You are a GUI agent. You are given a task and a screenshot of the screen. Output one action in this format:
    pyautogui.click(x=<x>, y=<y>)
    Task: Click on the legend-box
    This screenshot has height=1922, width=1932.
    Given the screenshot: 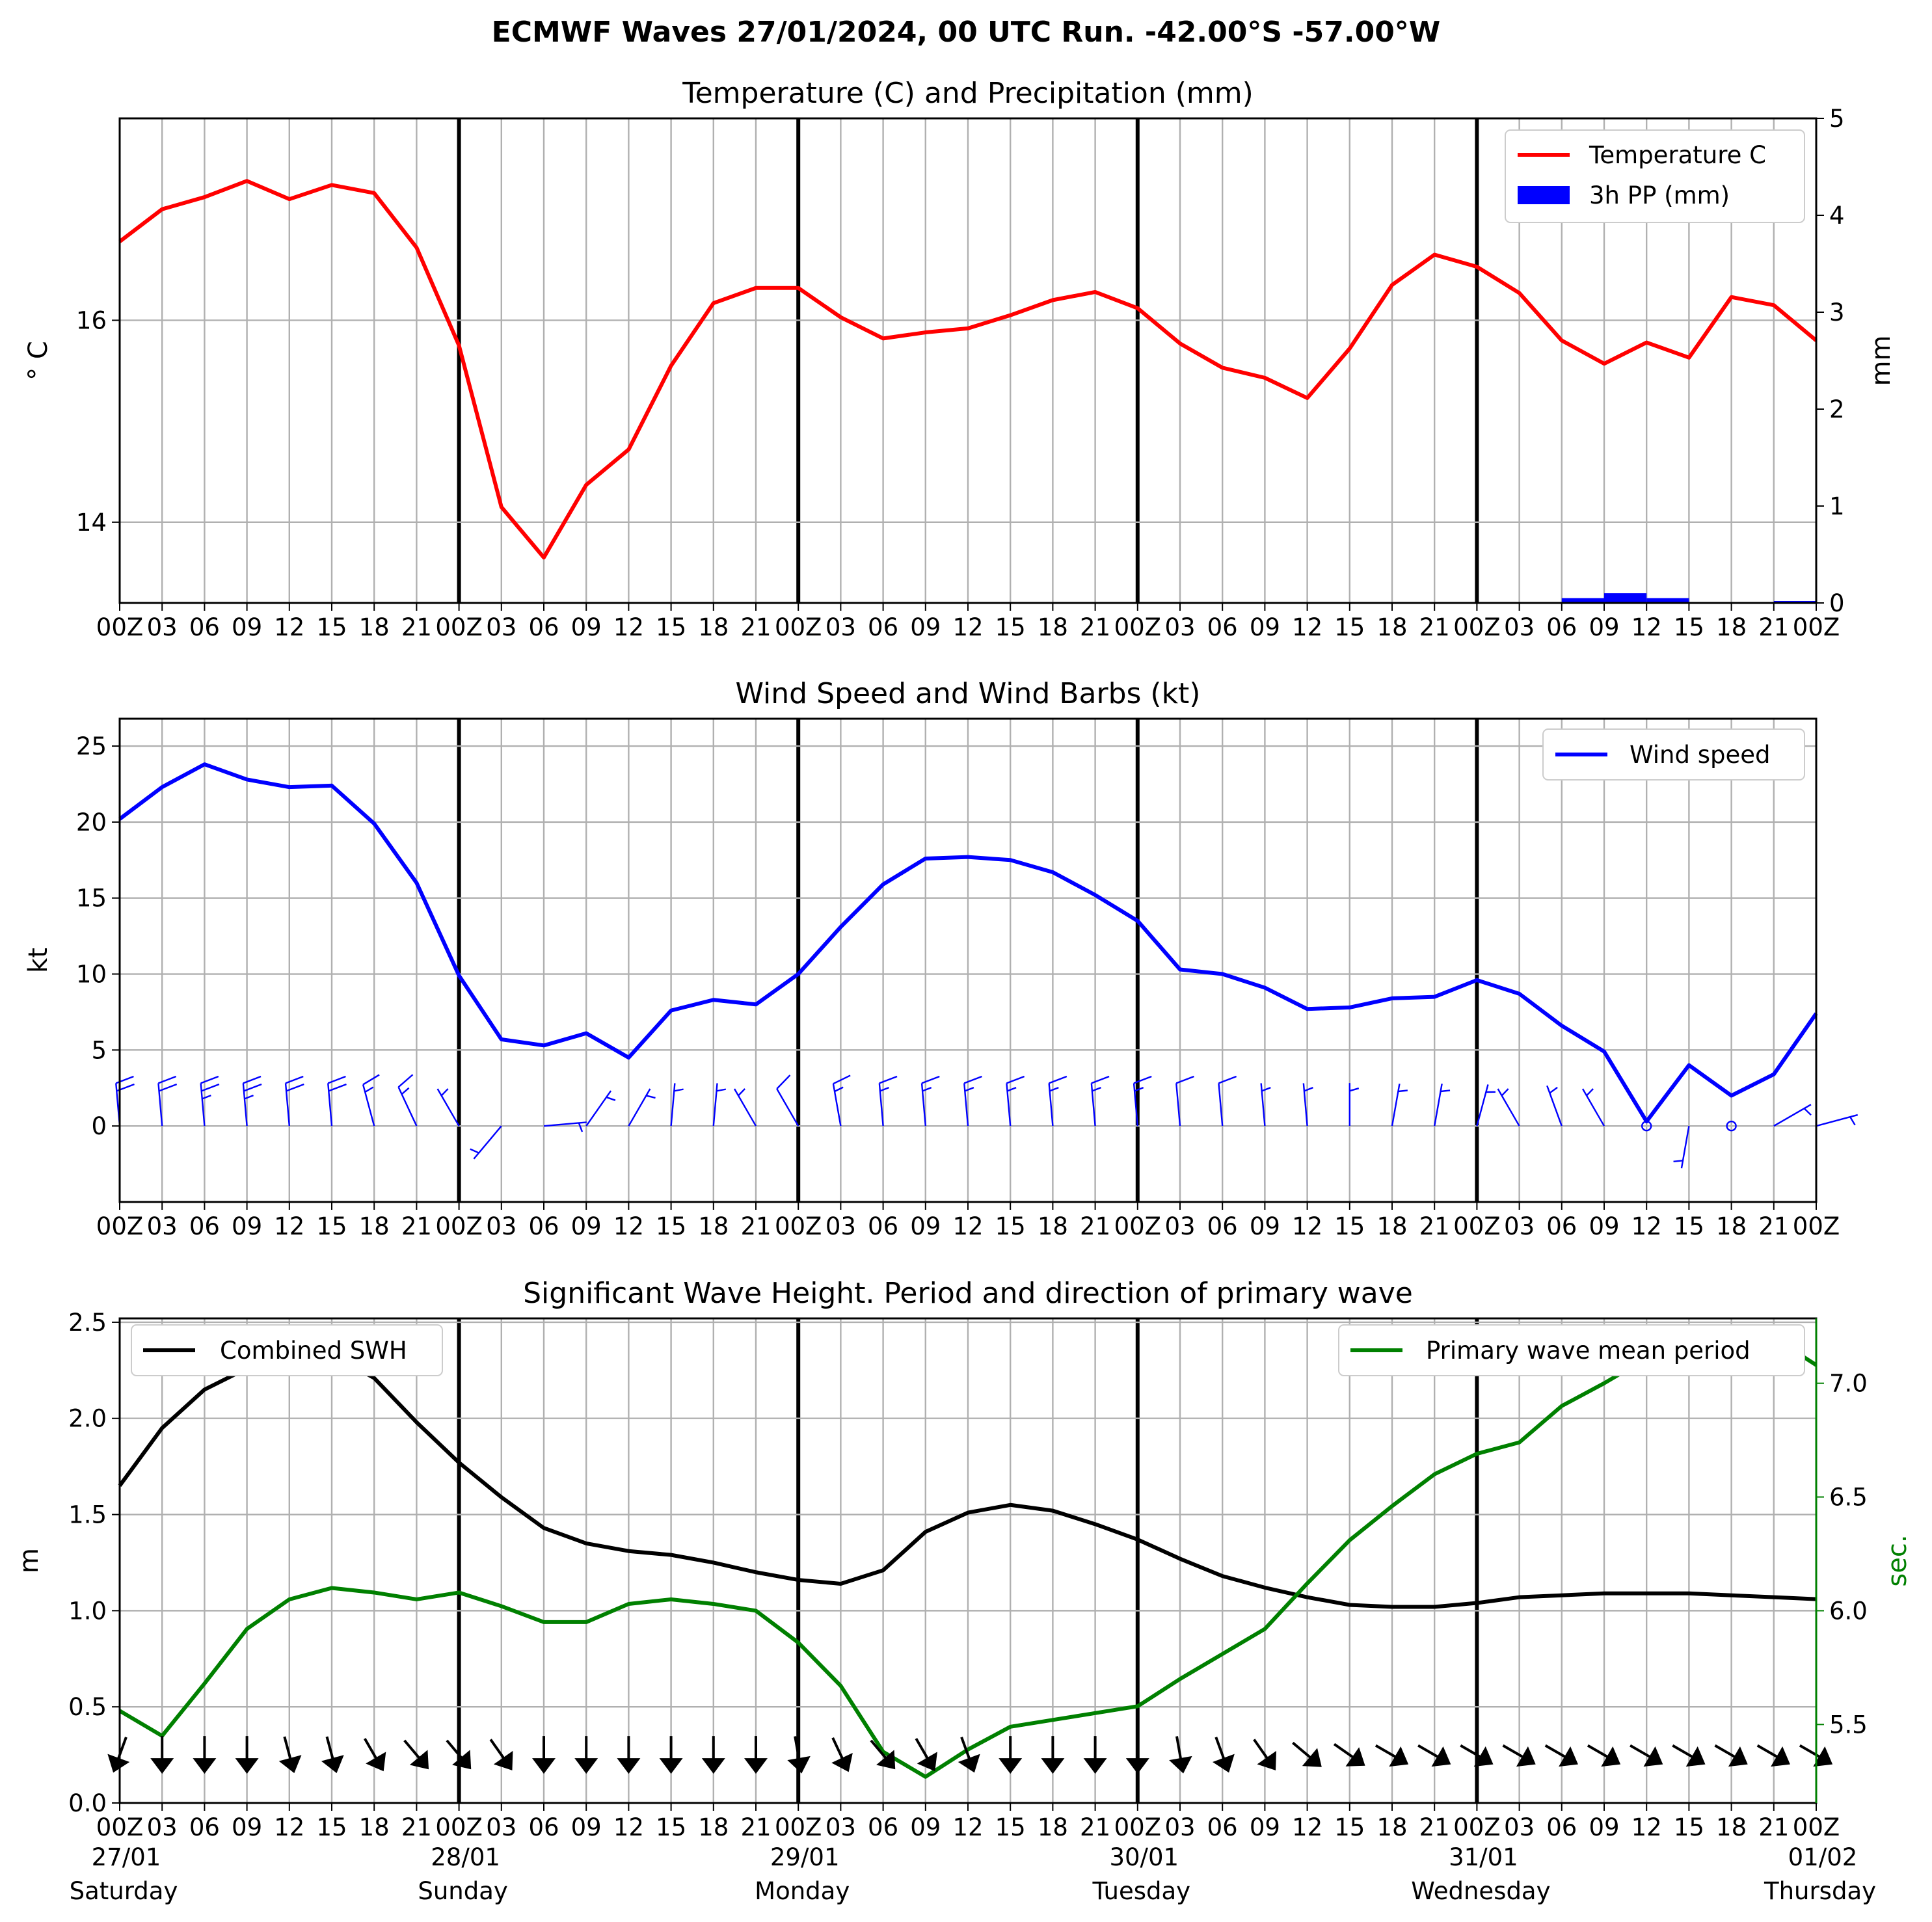 What is the action you would take?
    pyautogui.click(x=1655, y=176)
    